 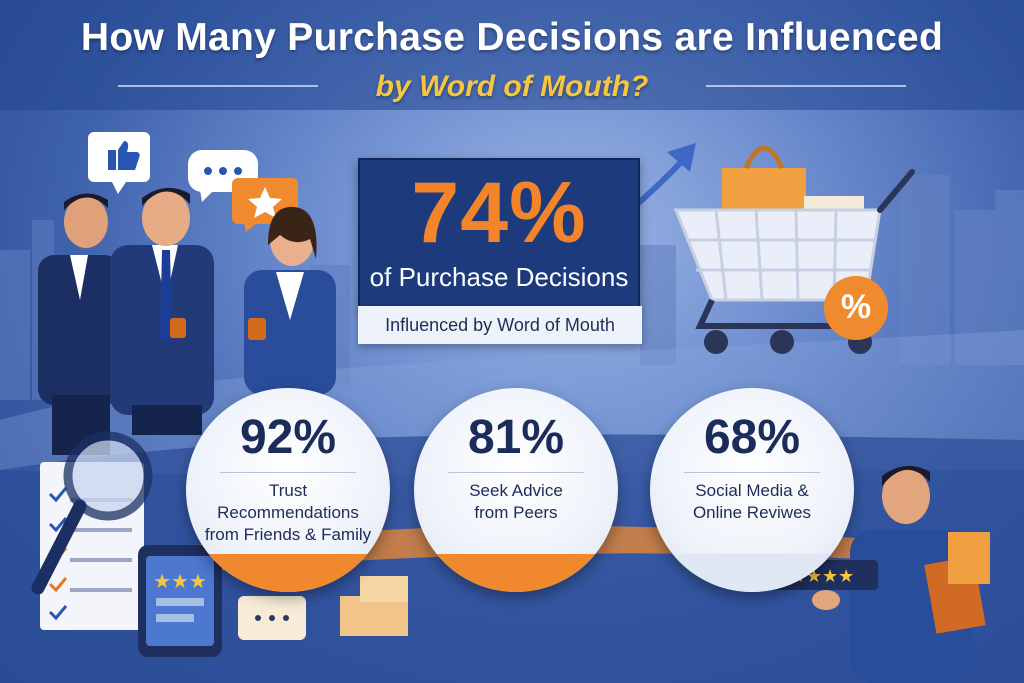 I want to click on stat-label-line1: Social Media &, so click(x=752, y=490).